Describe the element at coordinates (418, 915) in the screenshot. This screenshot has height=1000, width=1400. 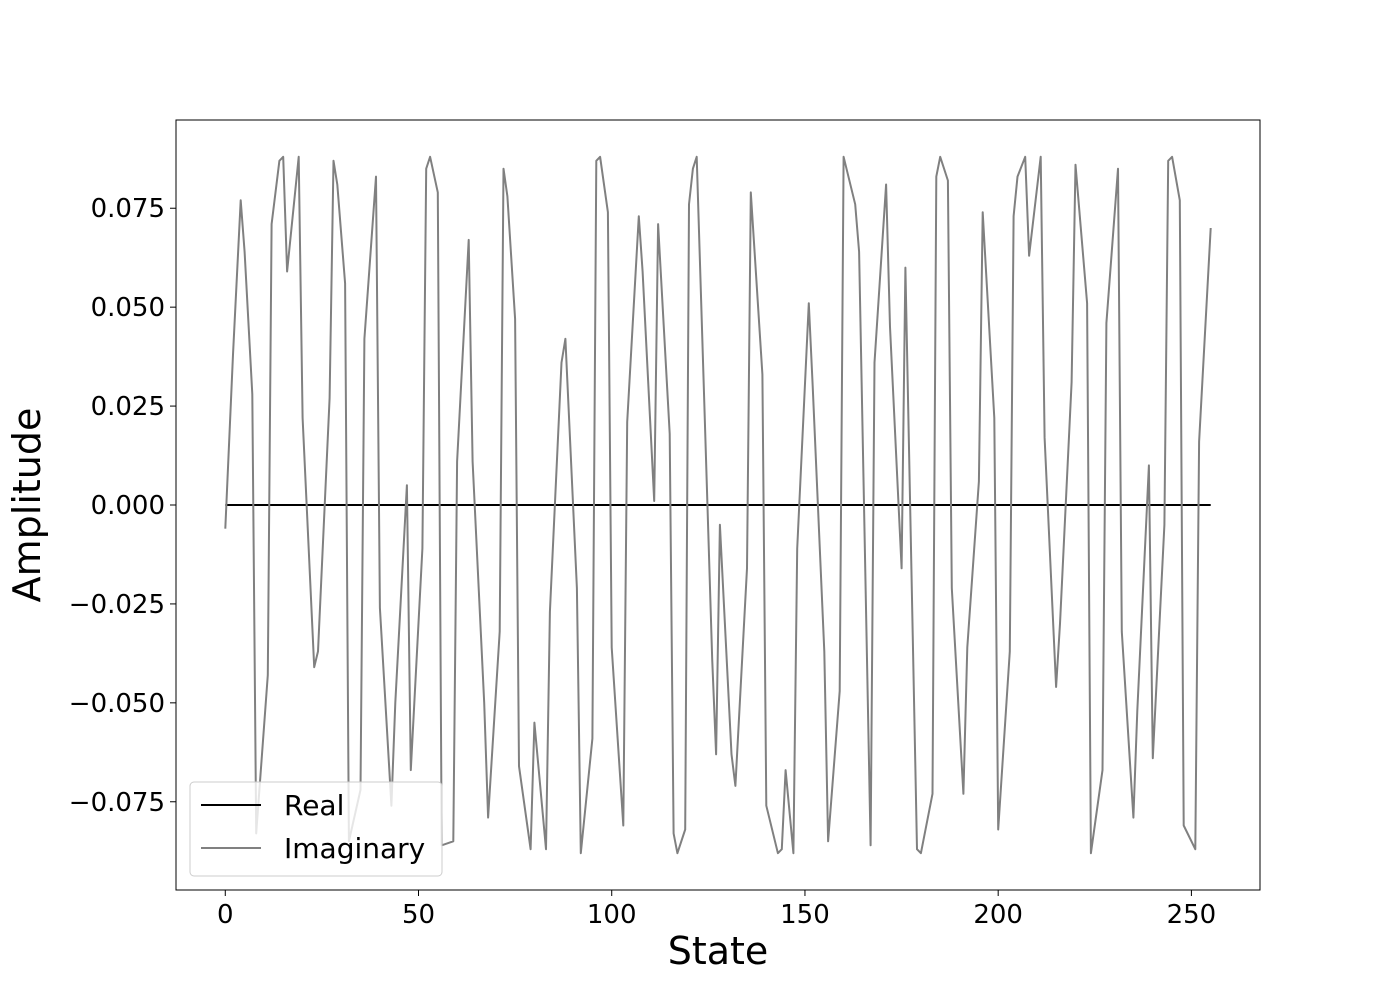
I see `x-tick-label: 50` at that location.